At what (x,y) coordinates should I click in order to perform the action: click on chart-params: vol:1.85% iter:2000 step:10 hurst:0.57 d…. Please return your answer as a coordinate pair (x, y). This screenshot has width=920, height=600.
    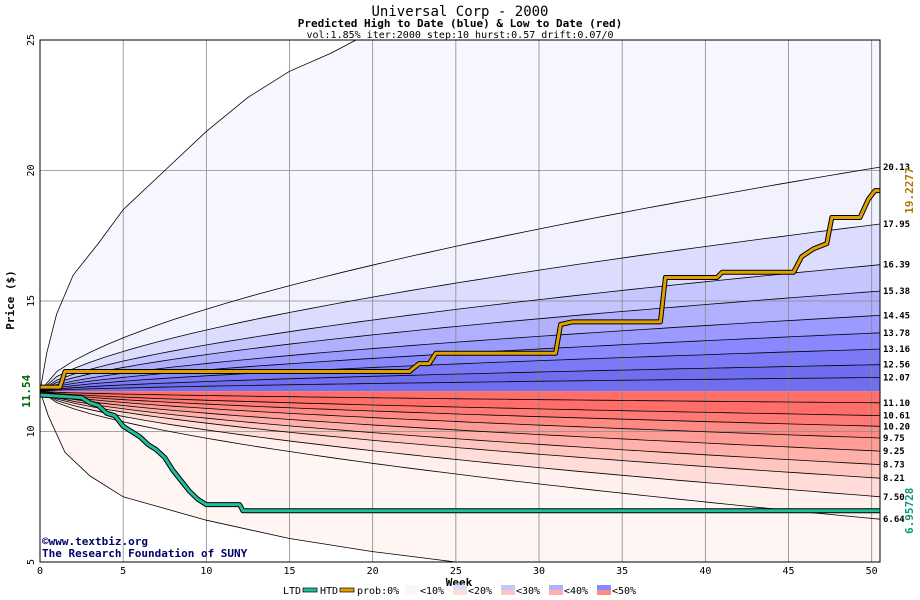
    Looking at the image, I should click on (459, 35).